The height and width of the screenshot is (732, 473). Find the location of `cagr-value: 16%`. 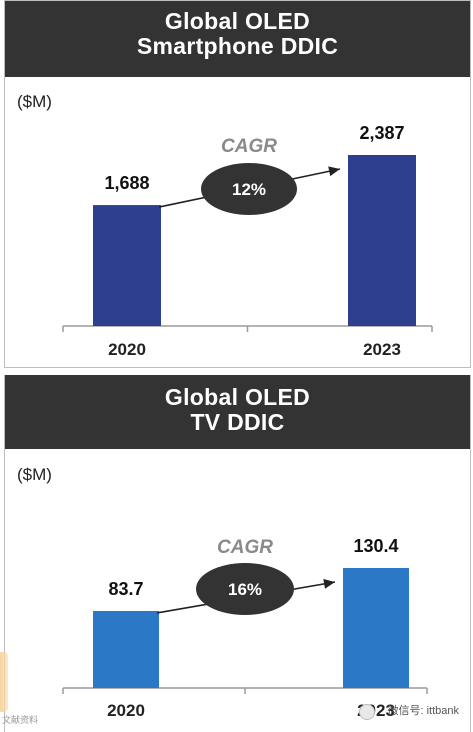

cagr-value: 16% is located at coordinates (245, 589).